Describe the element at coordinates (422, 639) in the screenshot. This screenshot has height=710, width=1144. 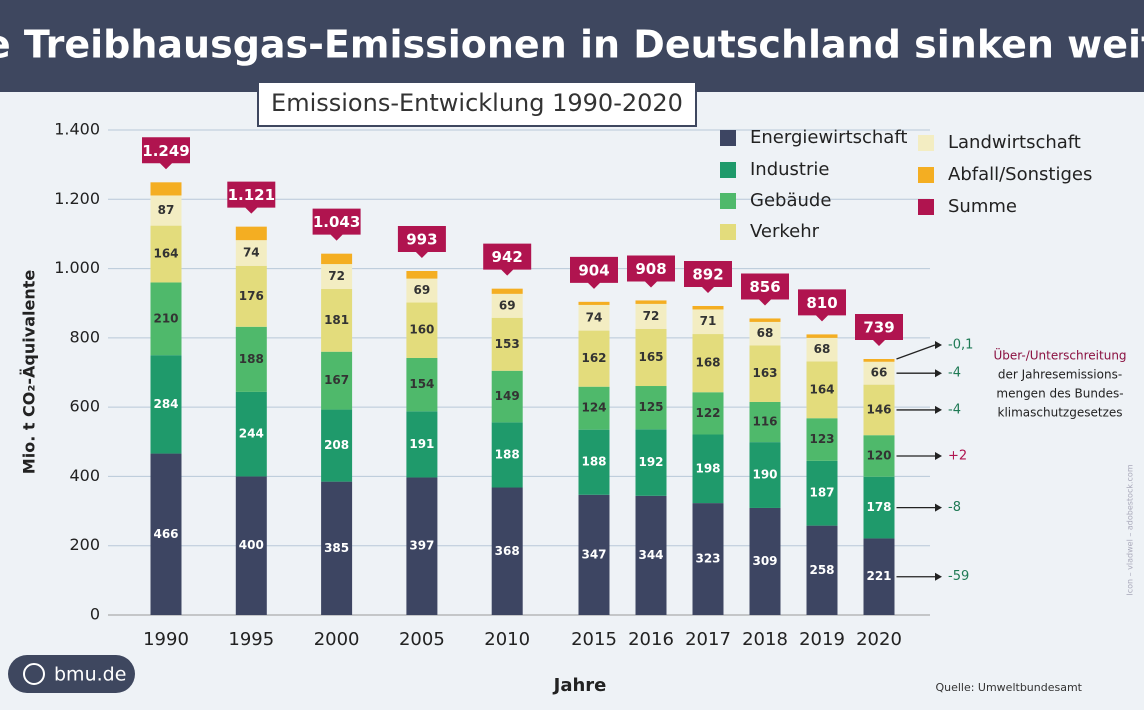
I see `x-tick-label: 2005` at that location.